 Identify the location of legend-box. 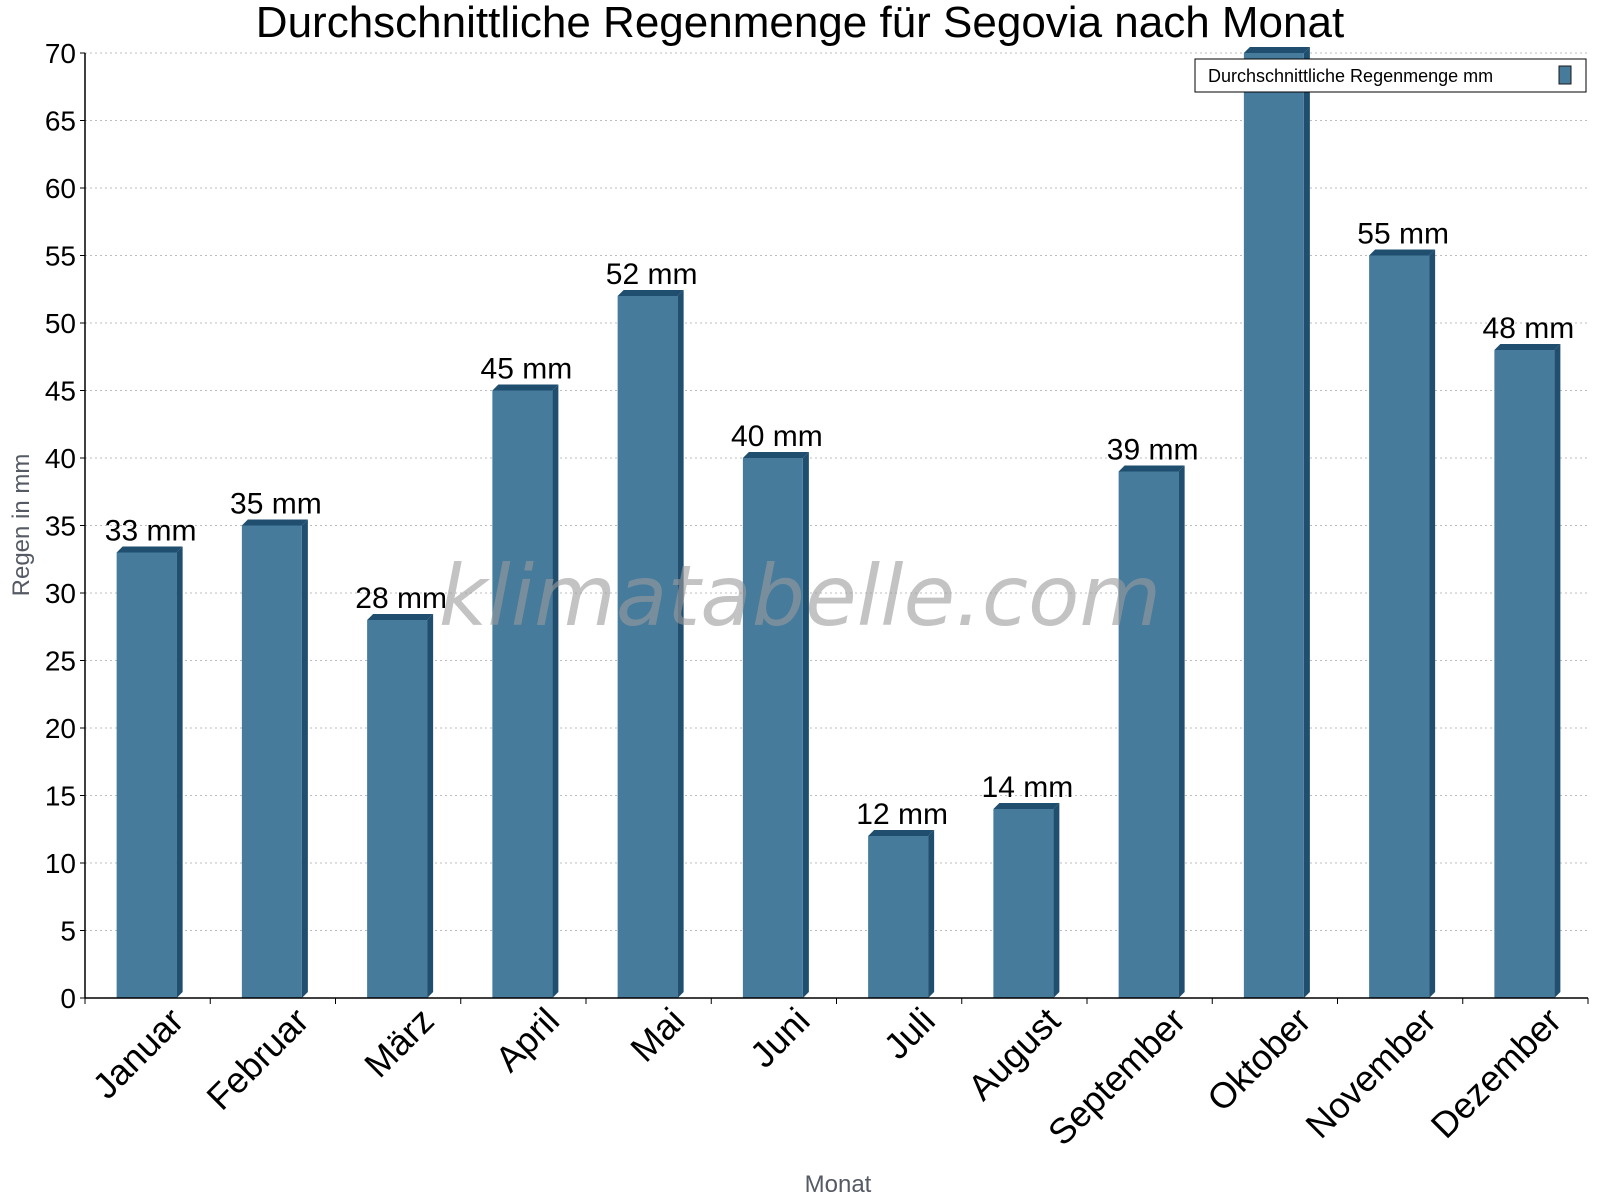
(1390, 75).